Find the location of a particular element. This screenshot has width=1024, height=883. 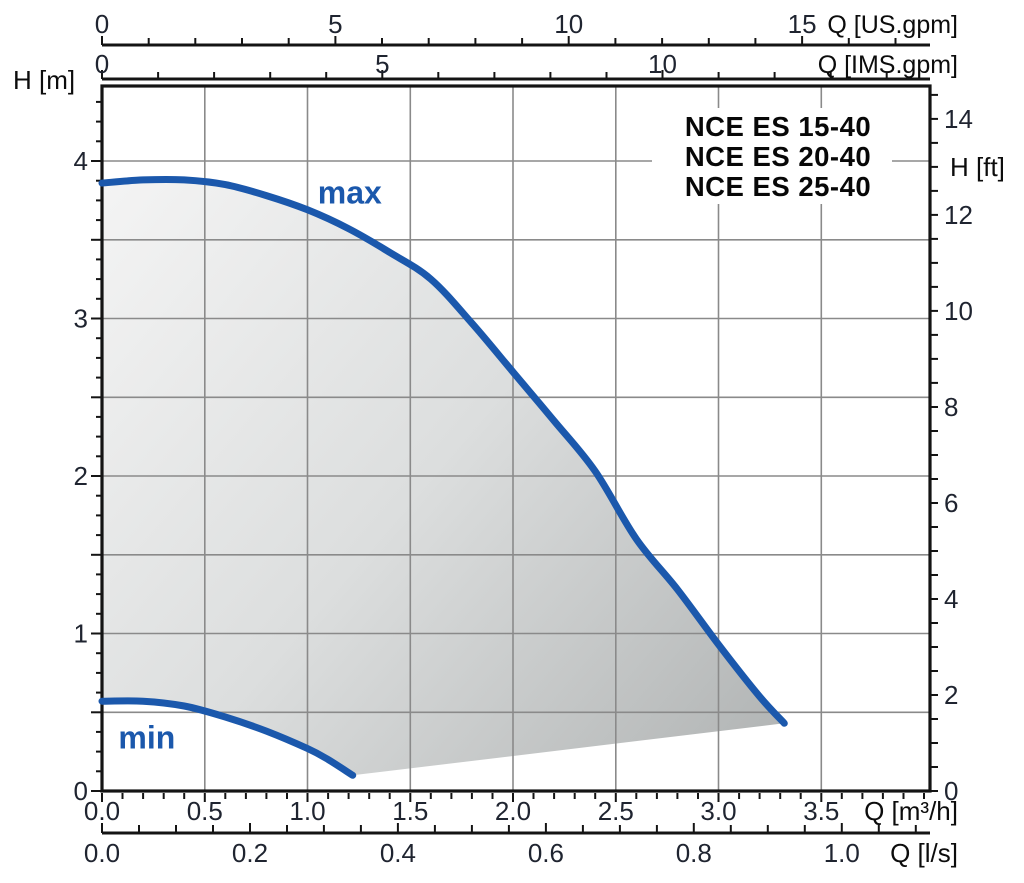

h-m-tick-label: 3 is located at coordinates (81, 319).